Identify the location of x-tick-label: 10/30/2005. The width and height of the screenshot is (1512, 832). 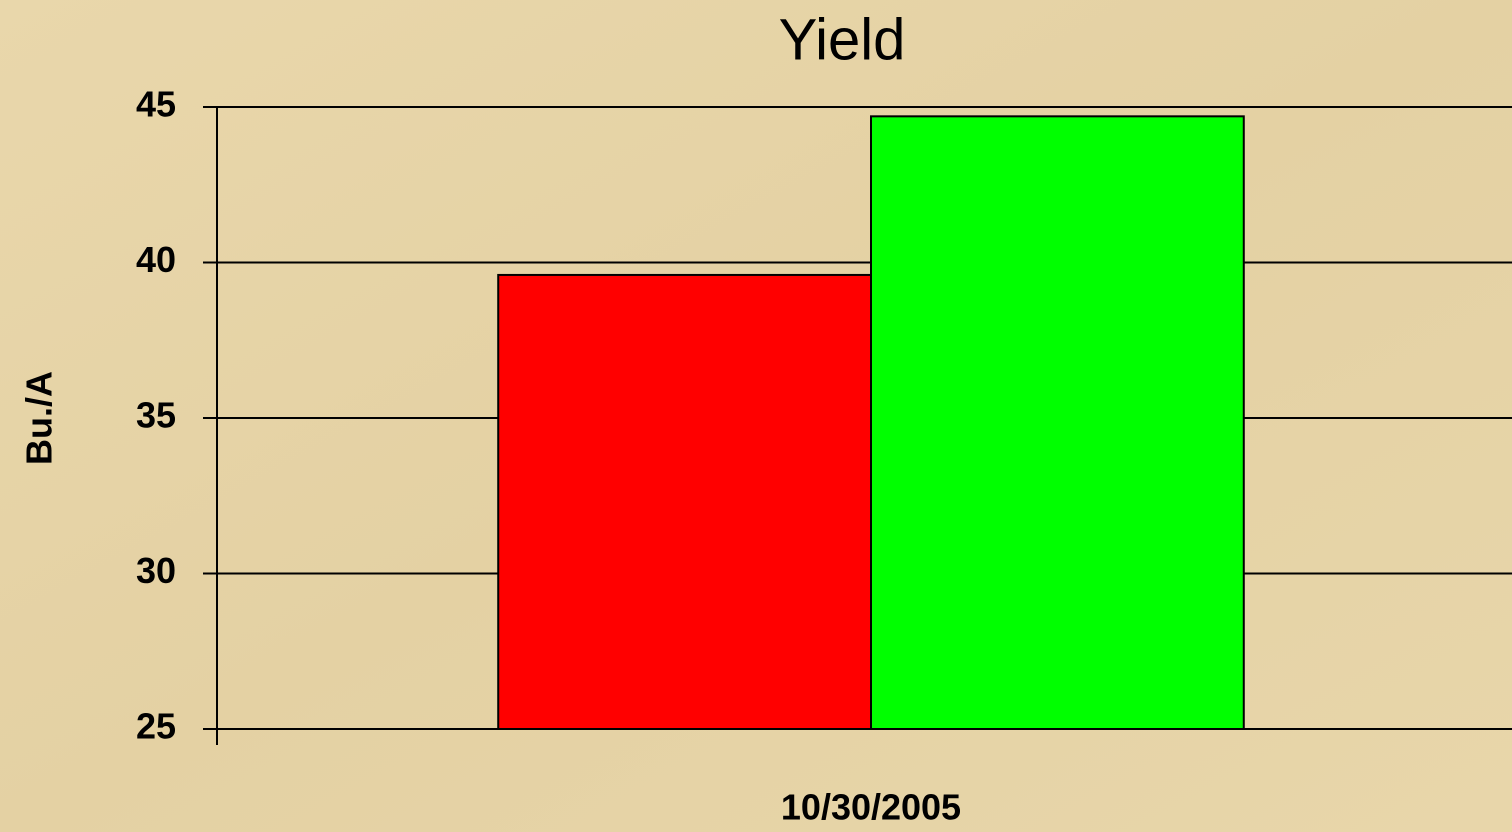
(871, 807).